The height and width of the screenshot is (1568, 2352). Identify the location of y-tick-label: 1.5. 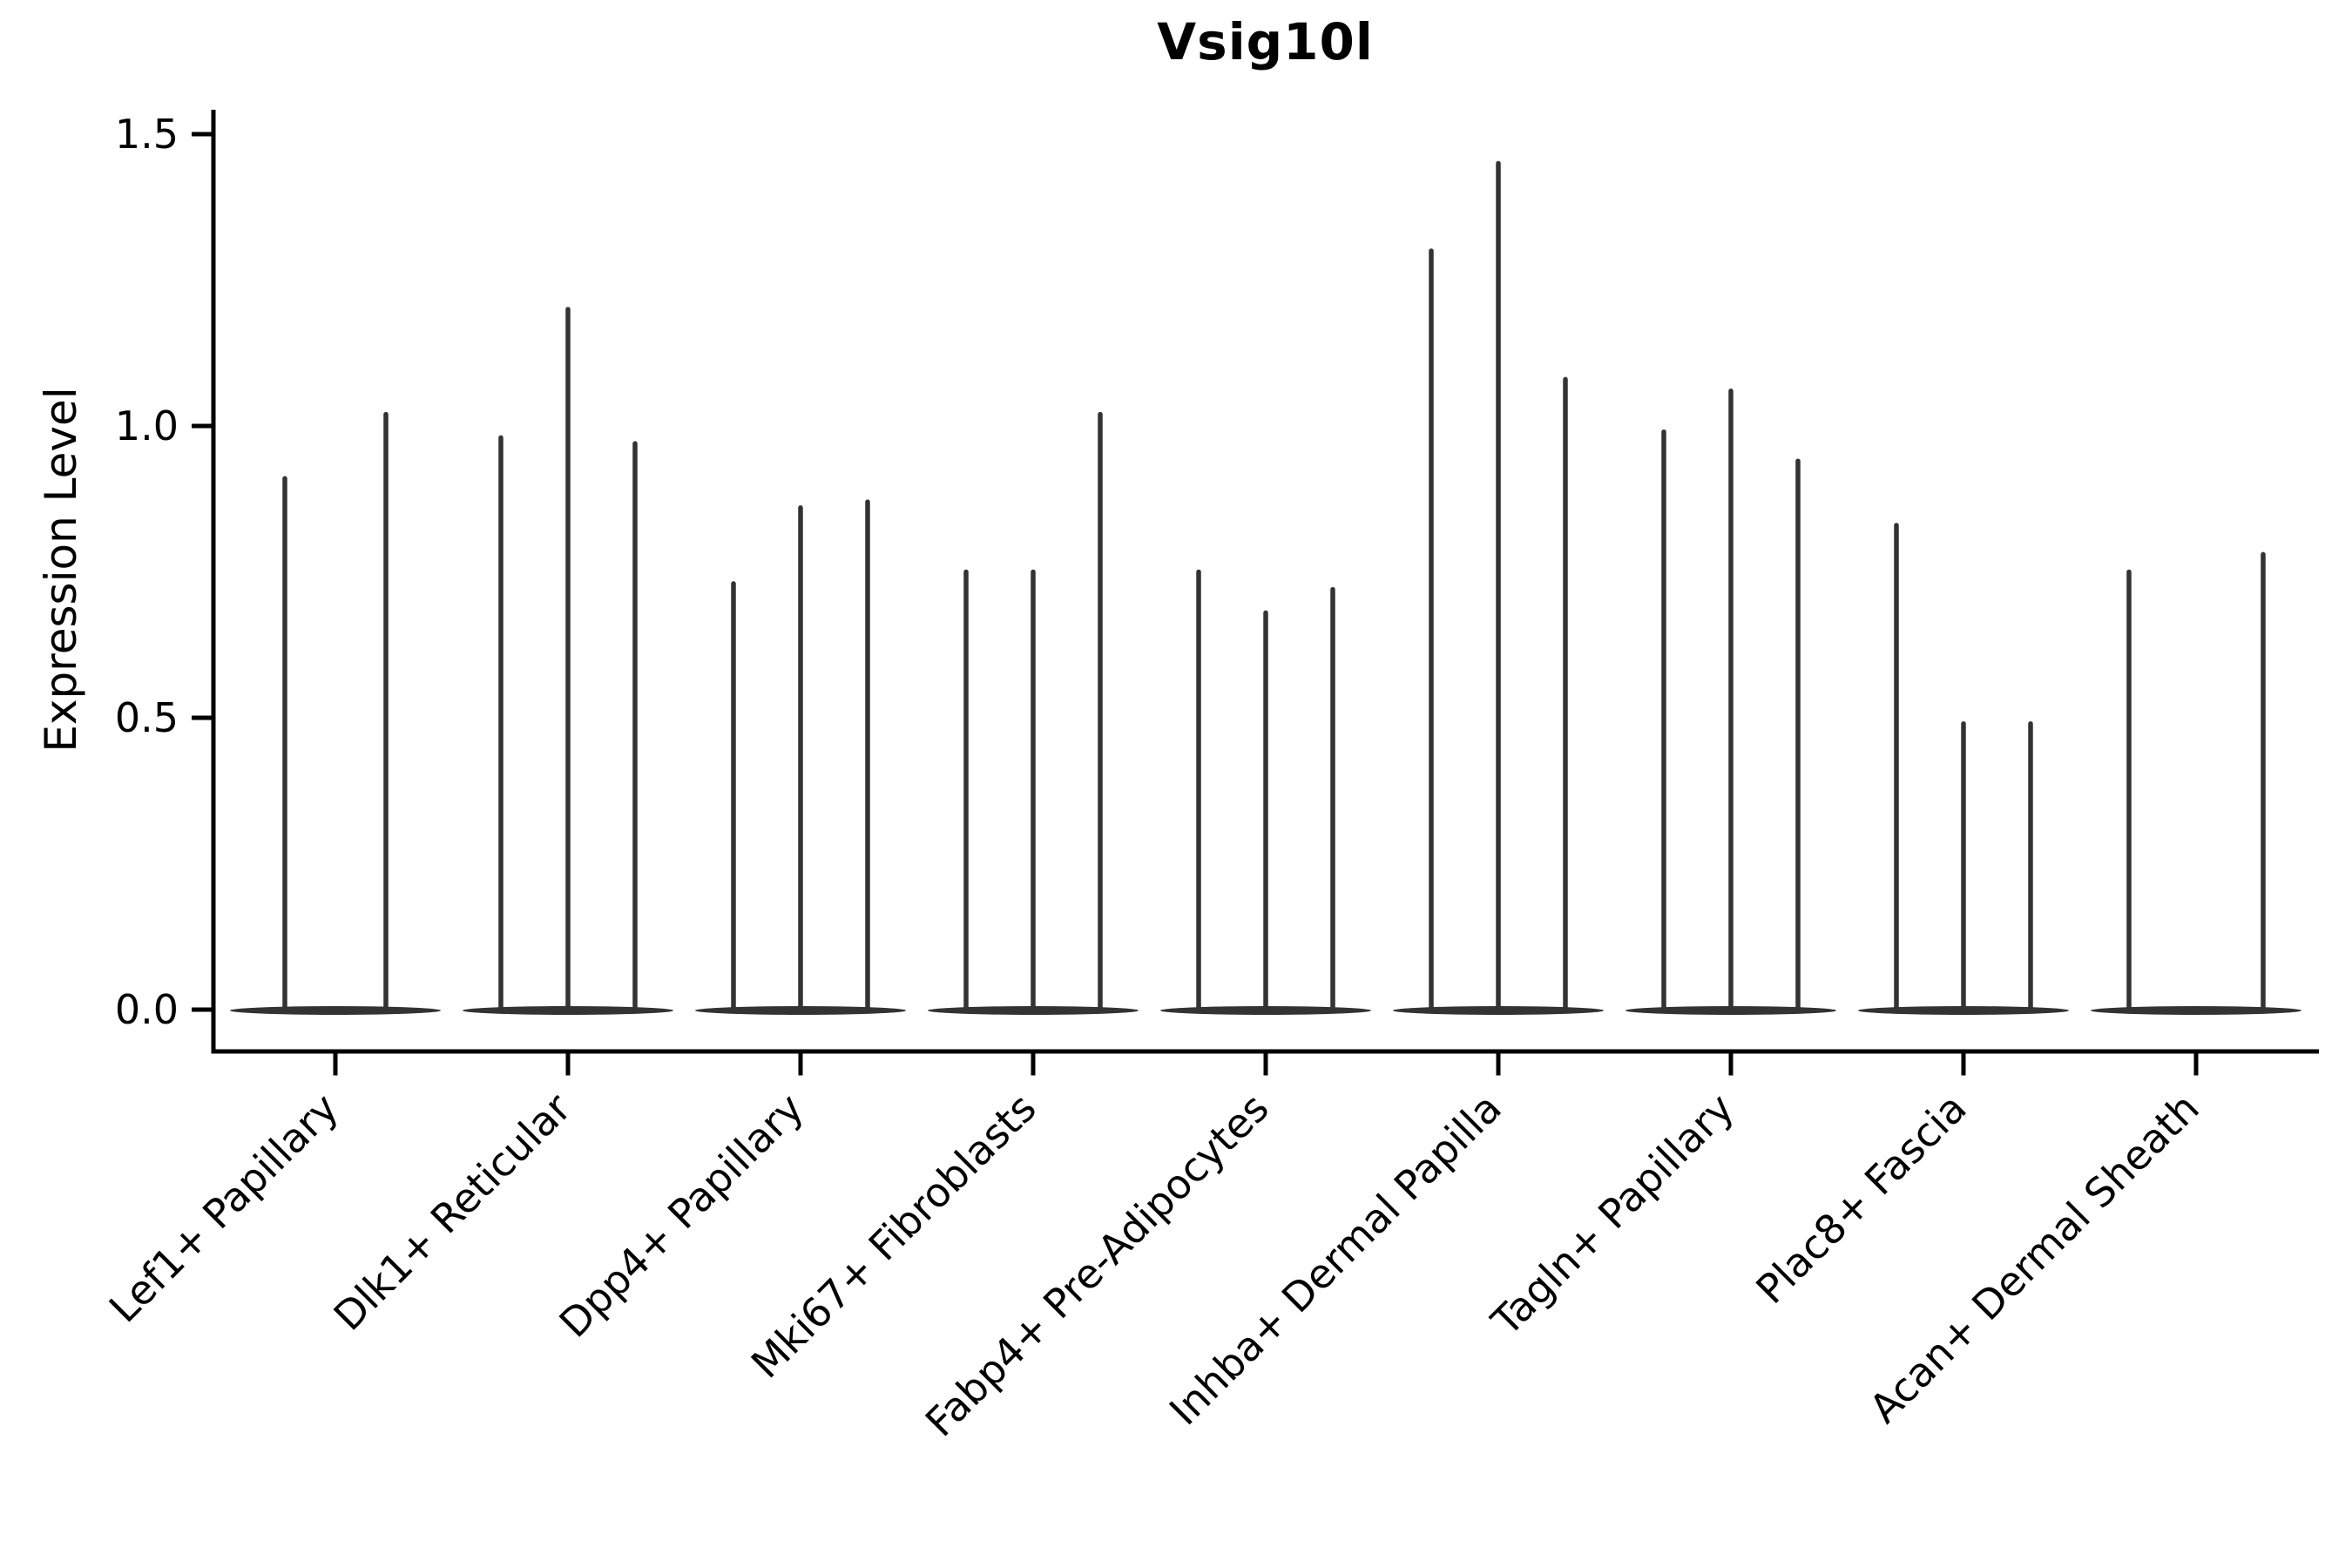
(147, 134).